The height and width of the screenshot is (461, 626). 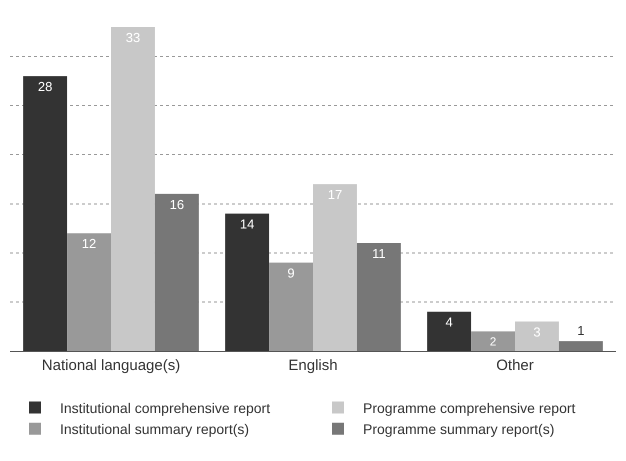 What do you see at coordinates (458, 429) in the screenshot?
I see `legend-label: Programme summary report(s)` at bounding box center [458, 429].